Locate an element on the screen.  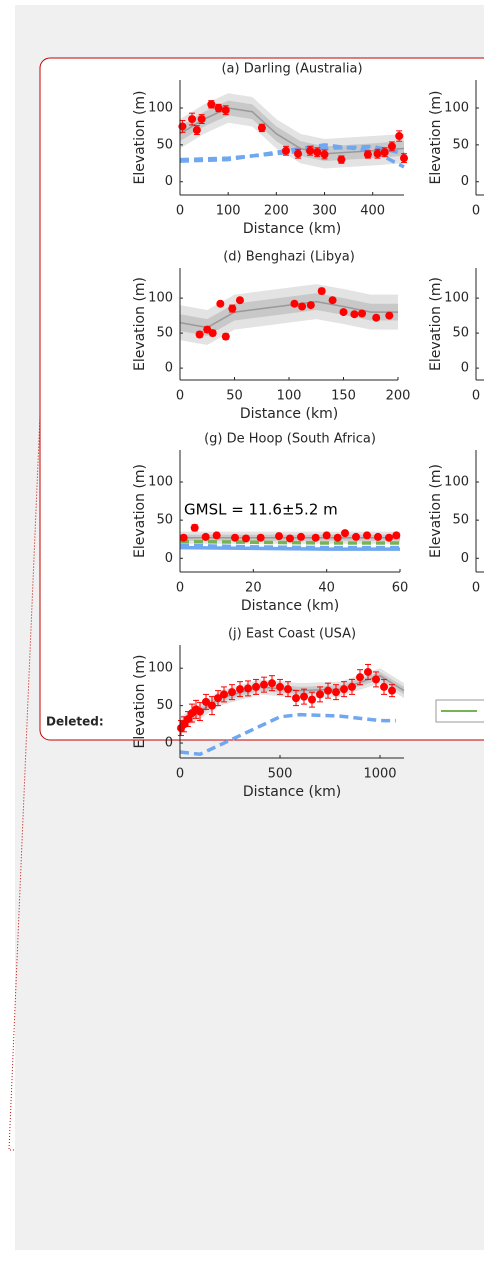
x-tick-label: 300 is located at coordinates (324, 211).